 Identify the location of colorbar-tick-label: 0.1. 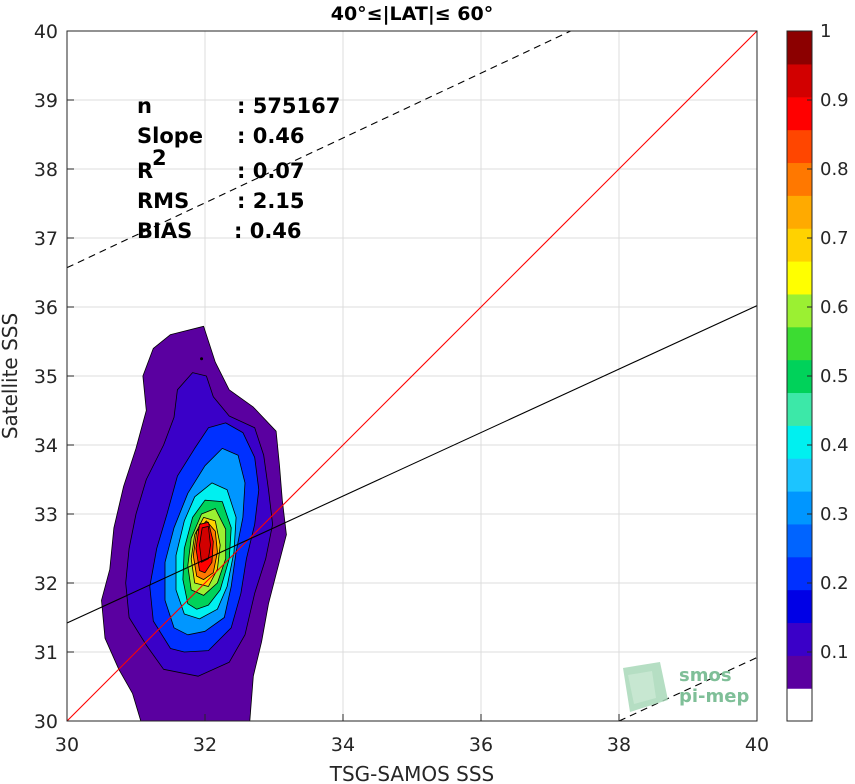
(834, 652).